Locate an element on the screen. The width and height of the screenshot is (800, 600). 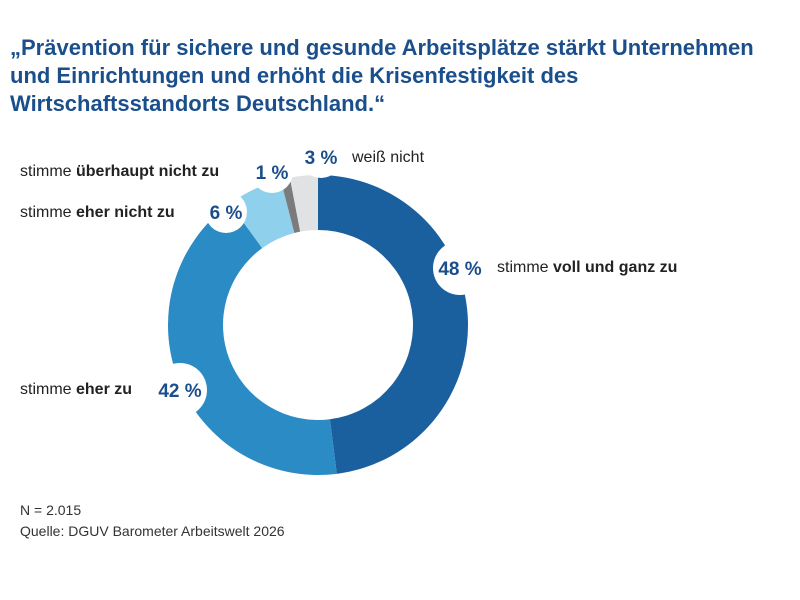
data-label-0: 48 % is located at coordinates (459, 269).